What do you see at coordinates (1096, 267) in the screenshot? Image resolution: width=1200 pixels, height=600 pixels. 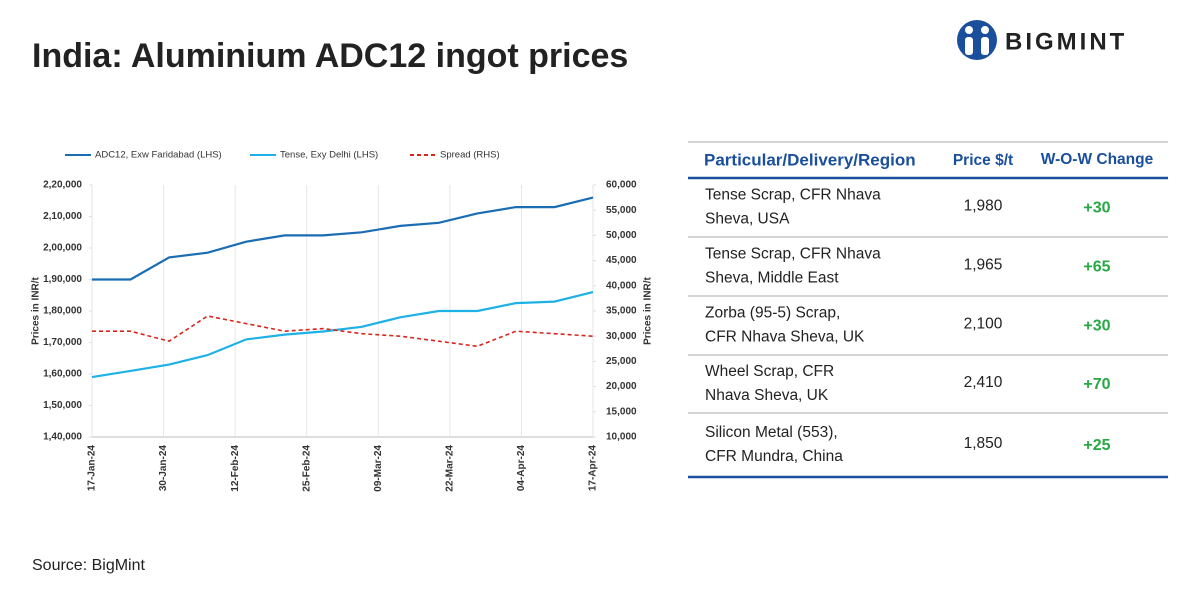 I see `table-cell-change: +65` at bounding box center [1096, 267].